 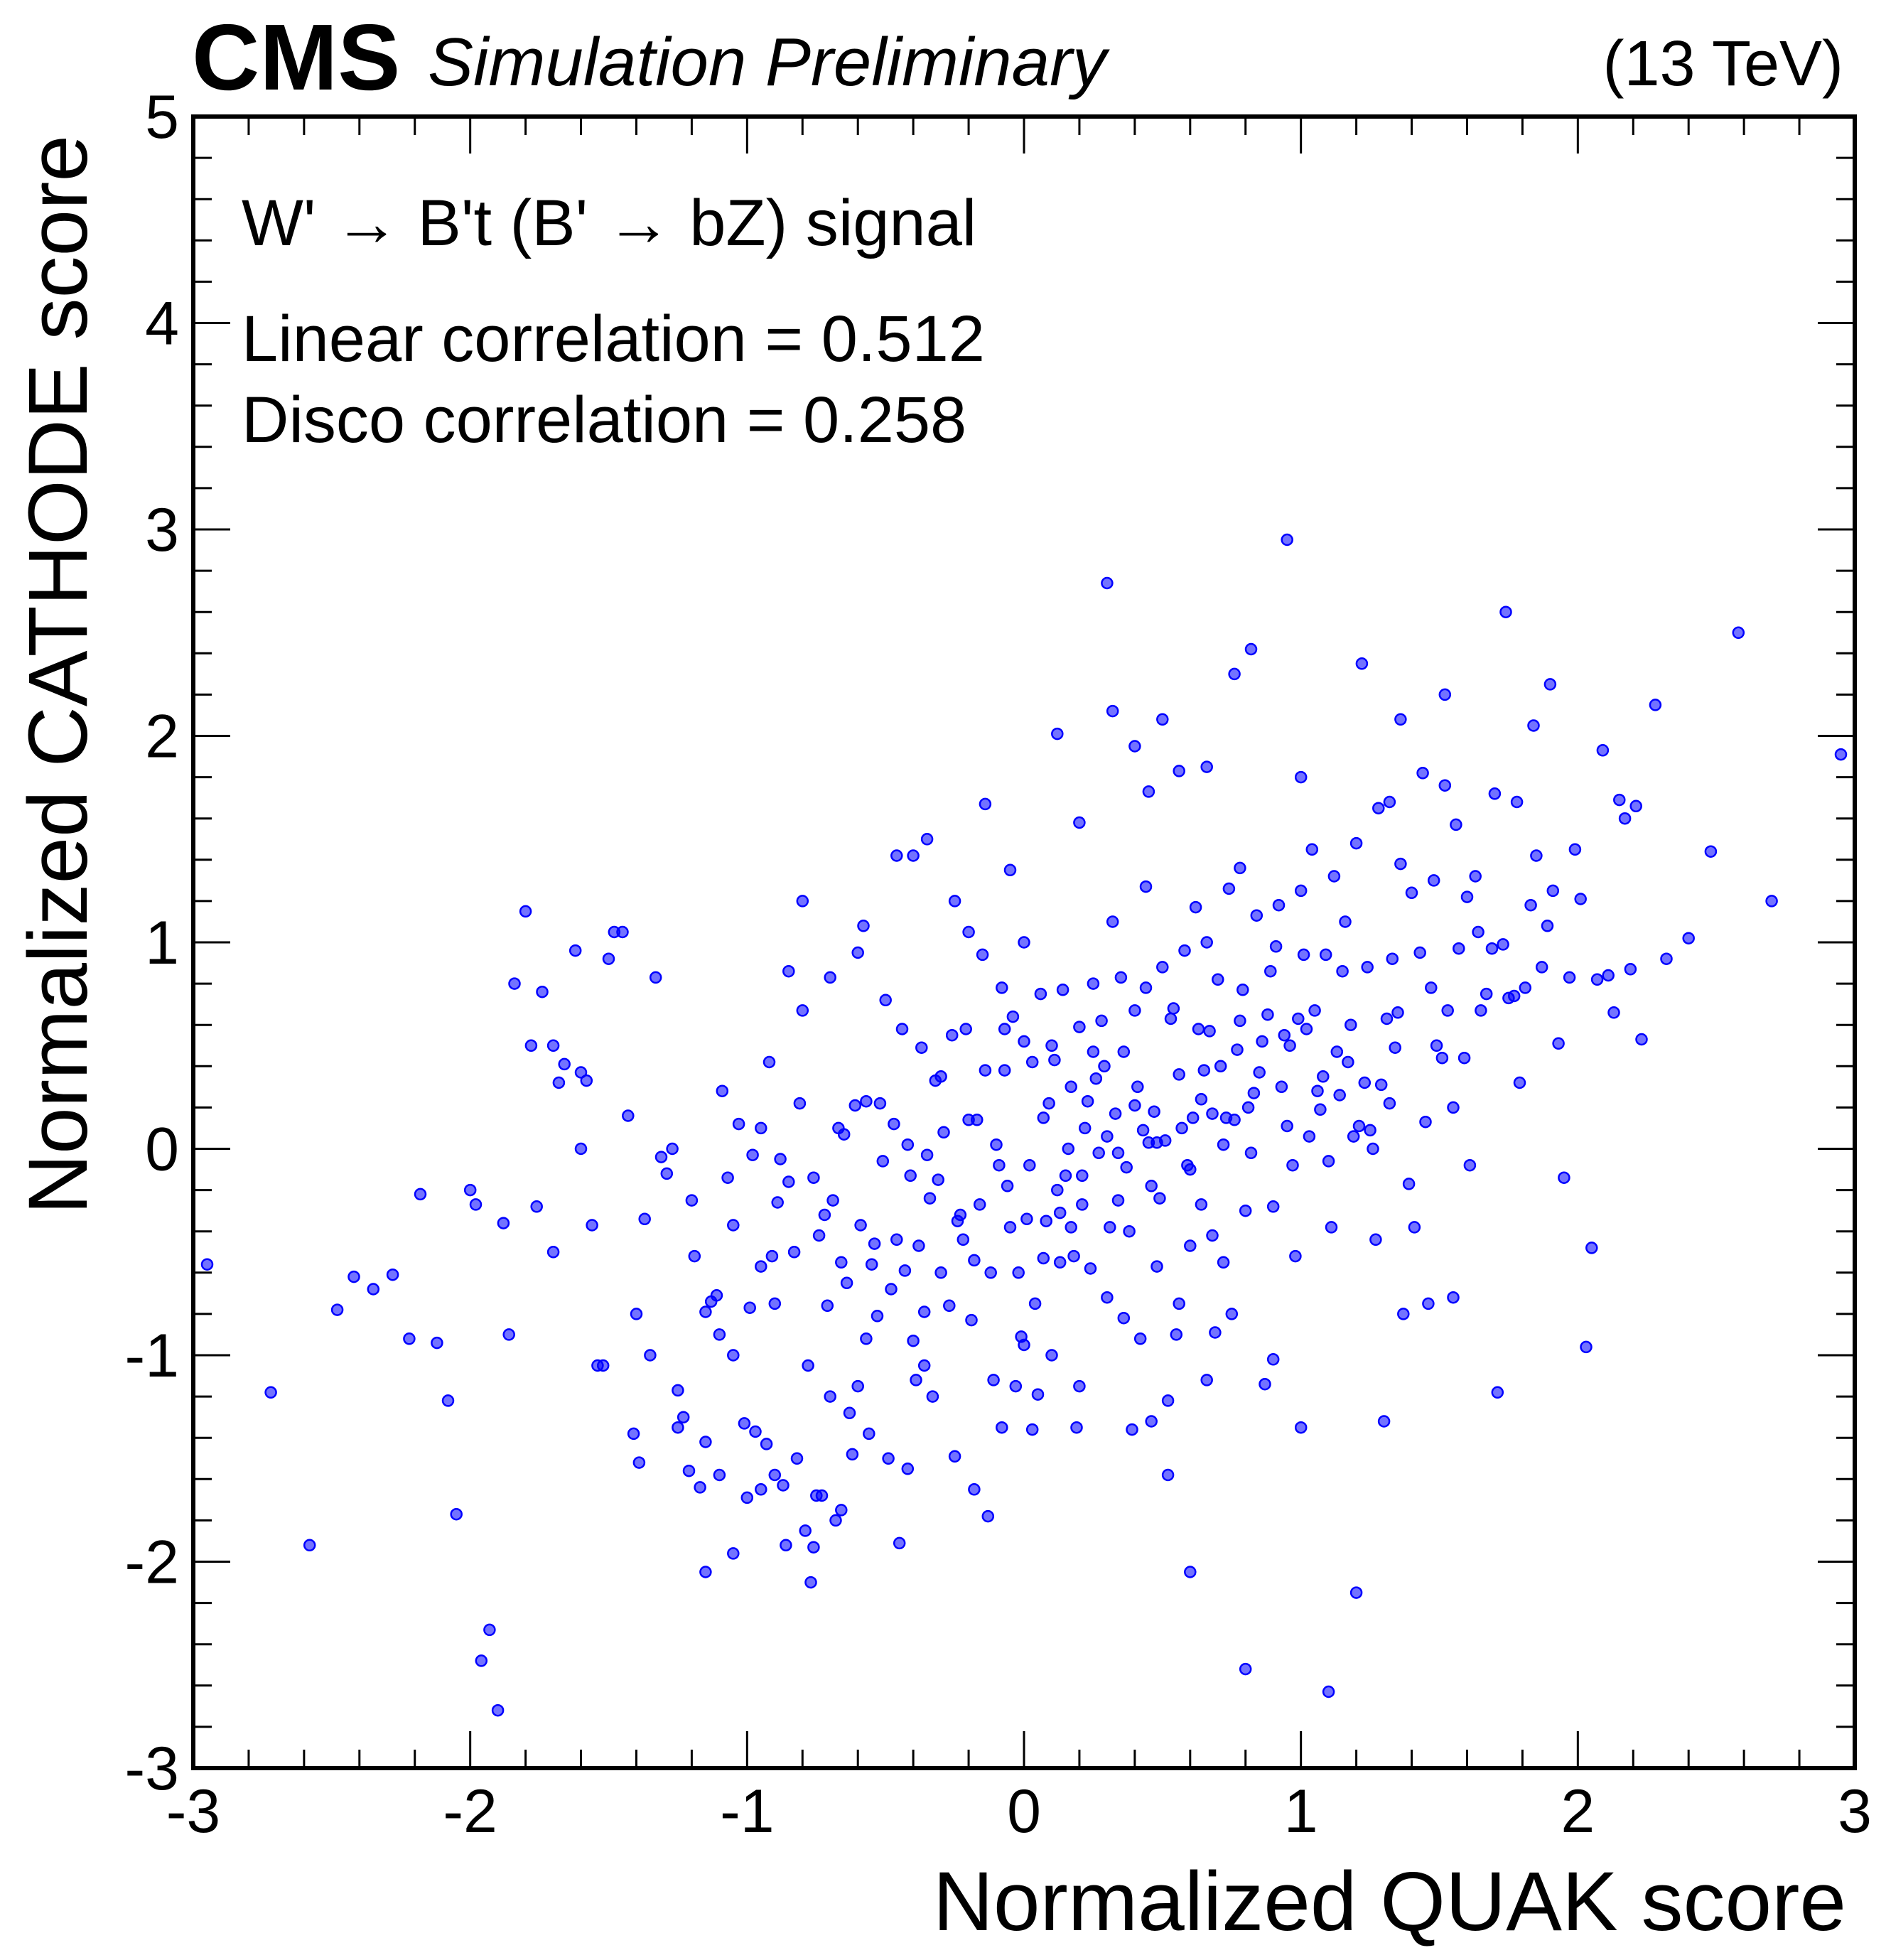 What do you see at coordinates (609, 223) in the screenshot?
I see `process-annotation: W' → B't (B' → bZ) signal` at bounding box center [609, 223].